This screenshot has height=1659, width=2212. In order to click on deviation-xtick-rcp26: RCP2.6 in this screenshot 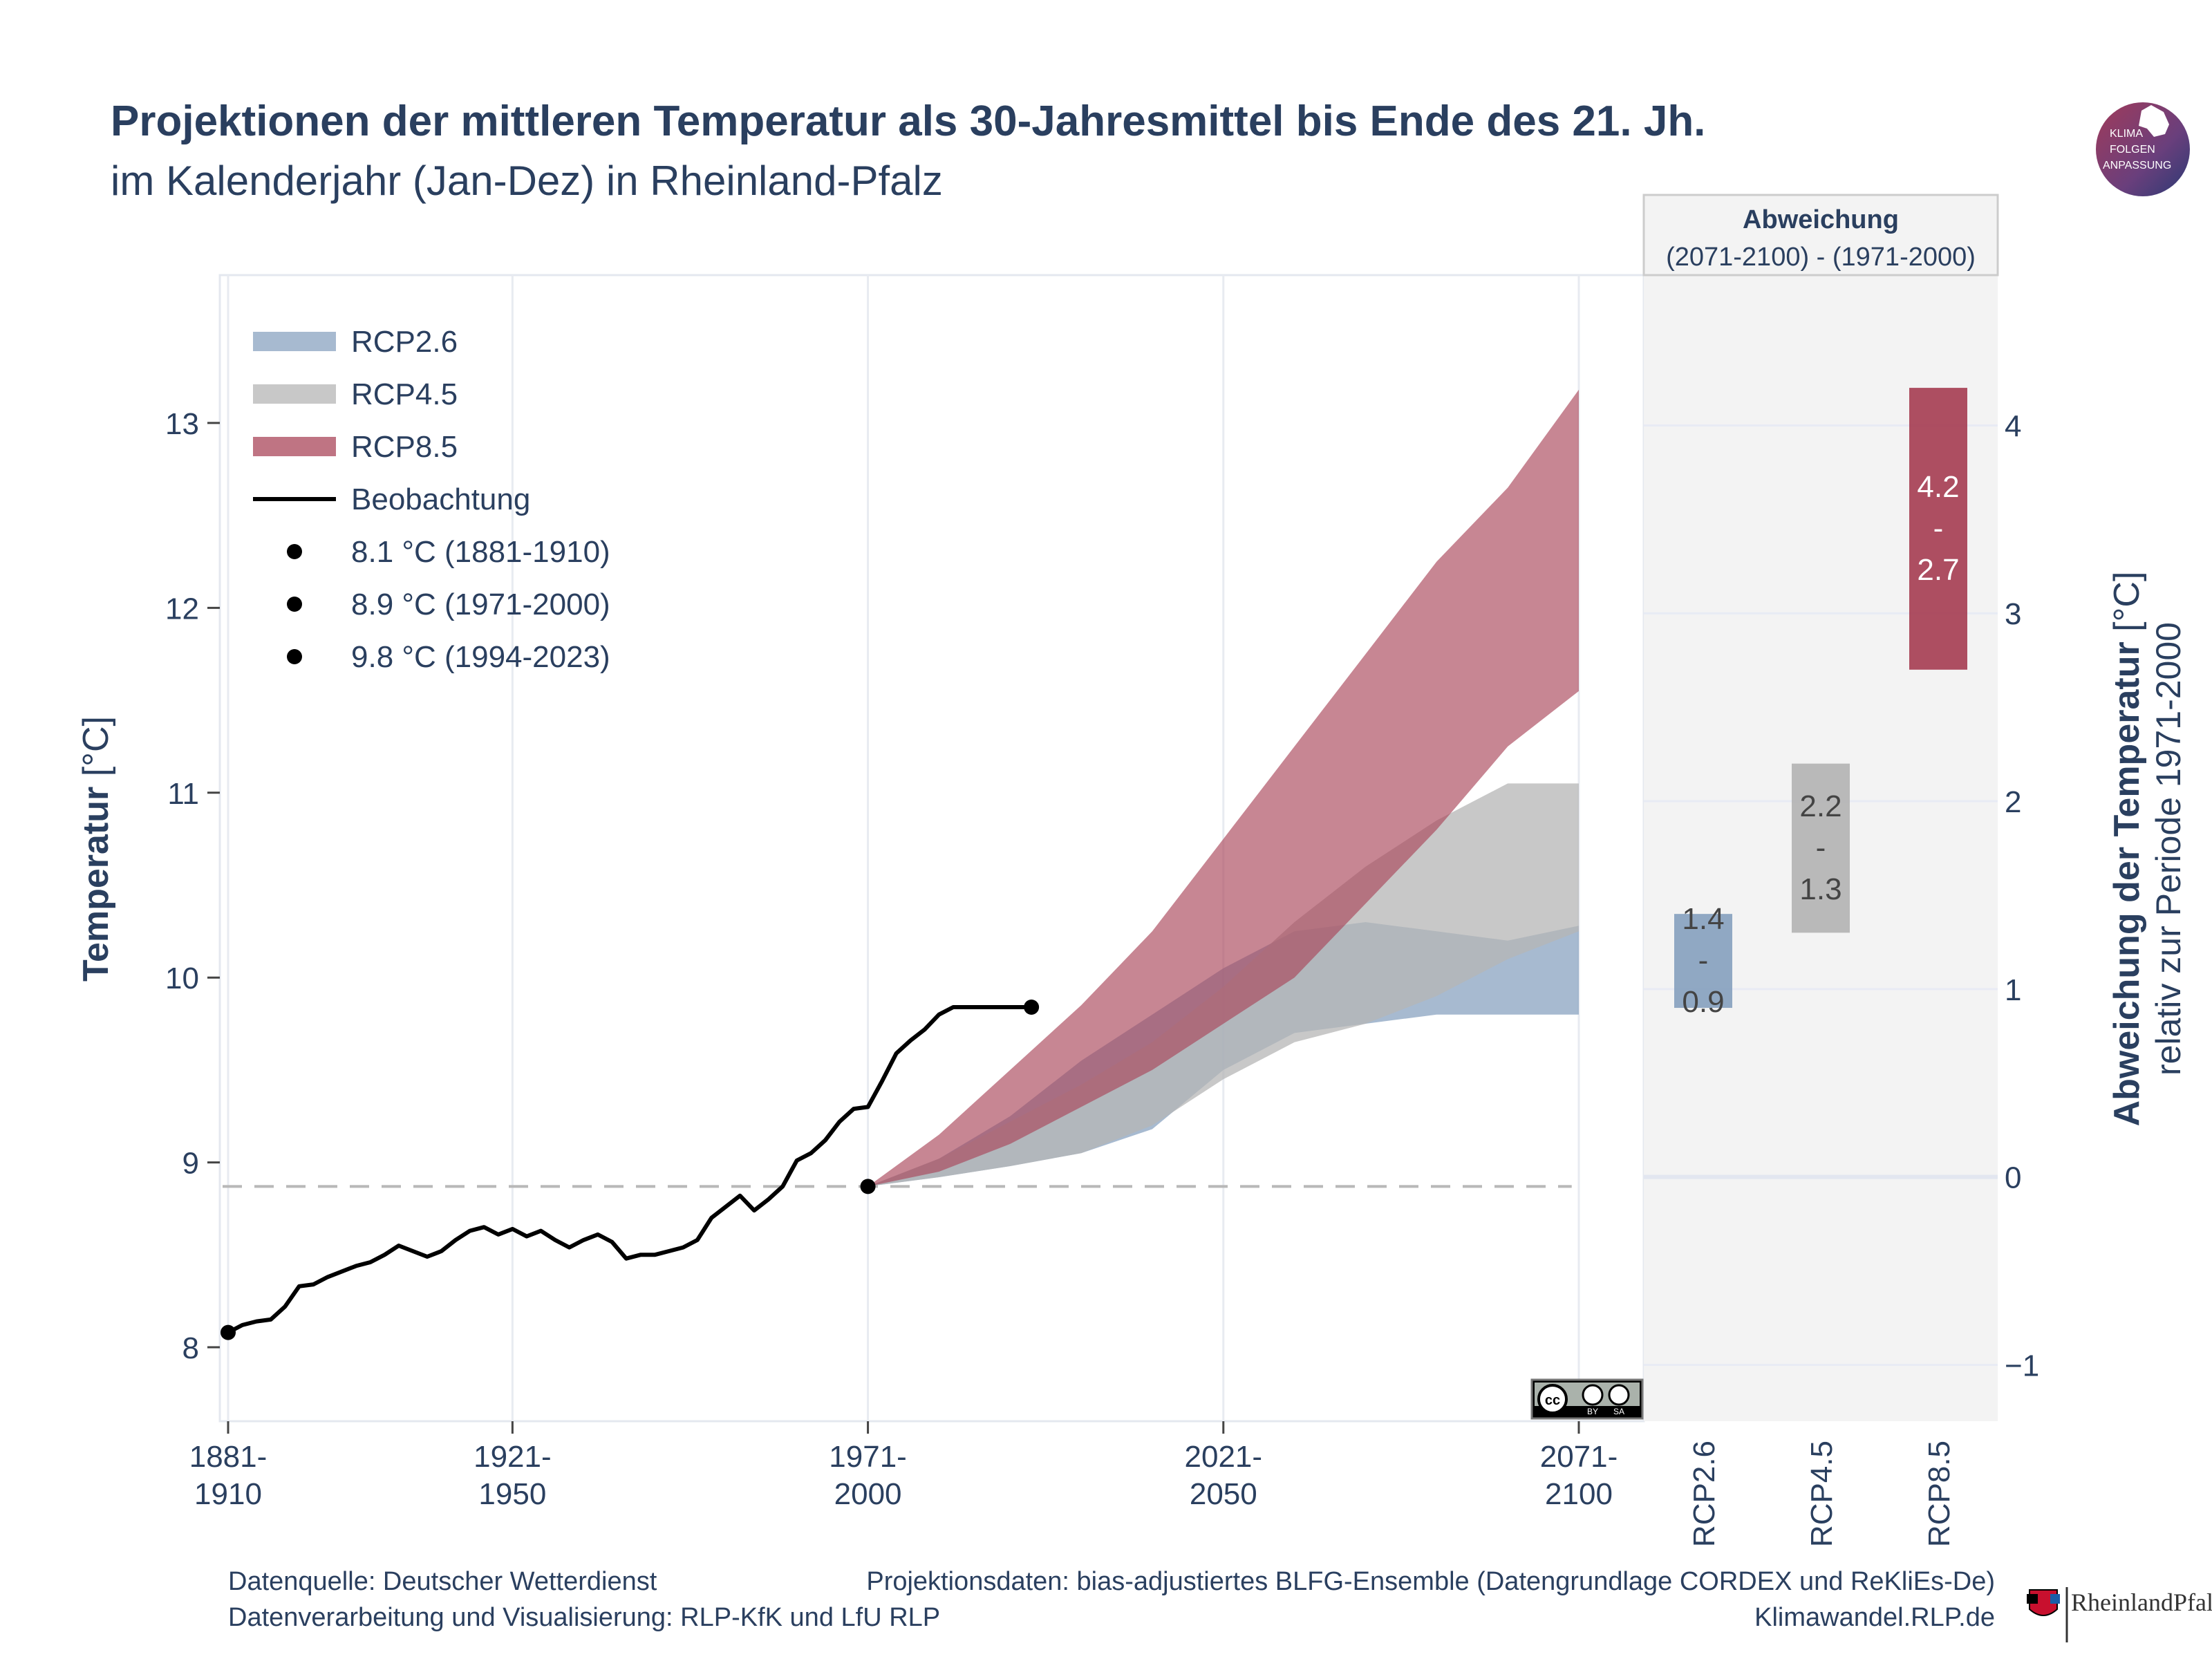, I will do `click(1704, 1494)`.